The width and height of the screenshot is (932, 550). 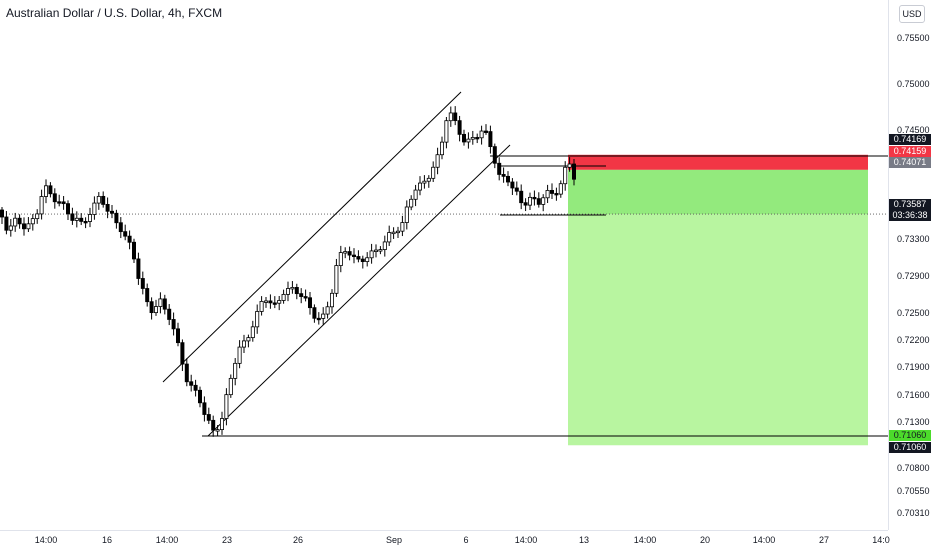 What do you see at coordinates (912, 14) in the screenshot?
I see `currency-button: USD` at bounding box center [912, 14].